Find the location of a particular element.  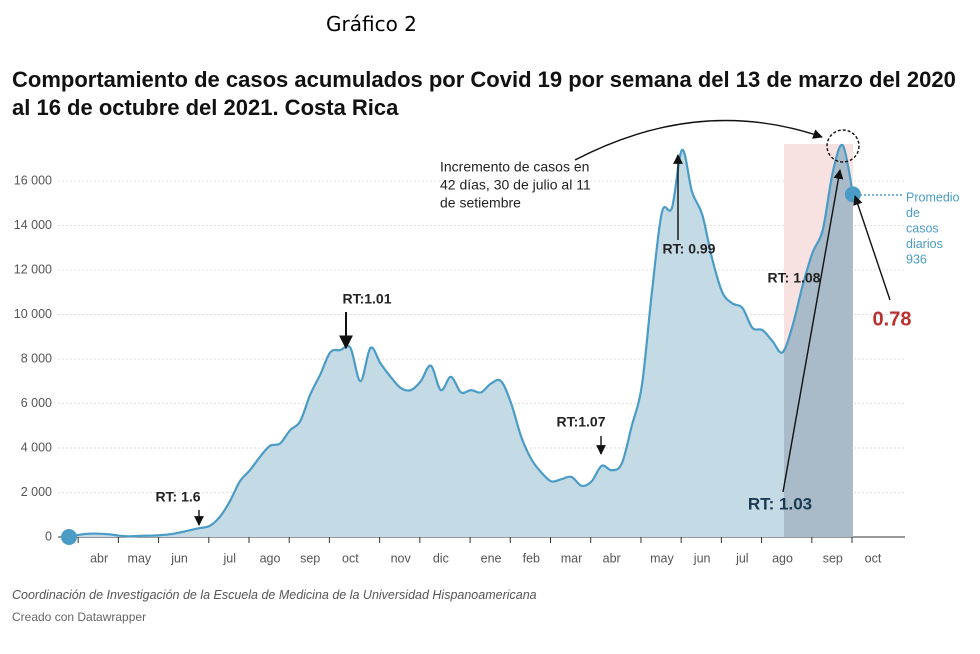

annotation: RT:1.01 is located at coordinates (366, 299).